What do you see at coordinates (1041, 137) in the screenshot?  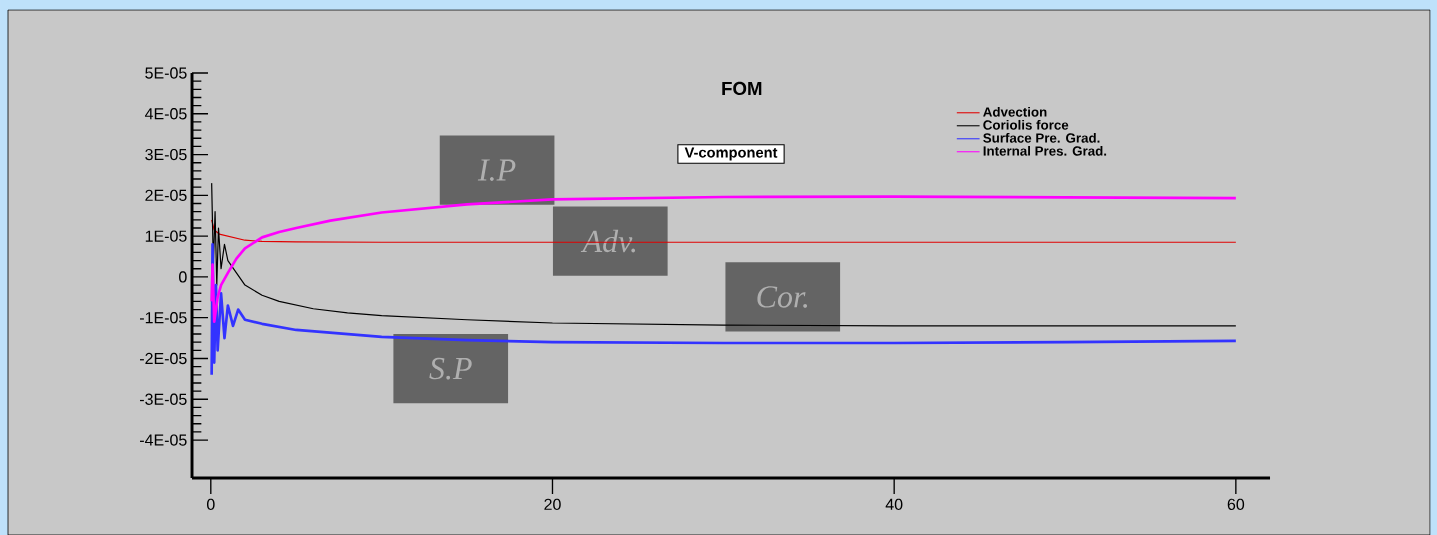 I see `legend-label: Surface Pre. Grad.` at bounding box center [1041, 137].